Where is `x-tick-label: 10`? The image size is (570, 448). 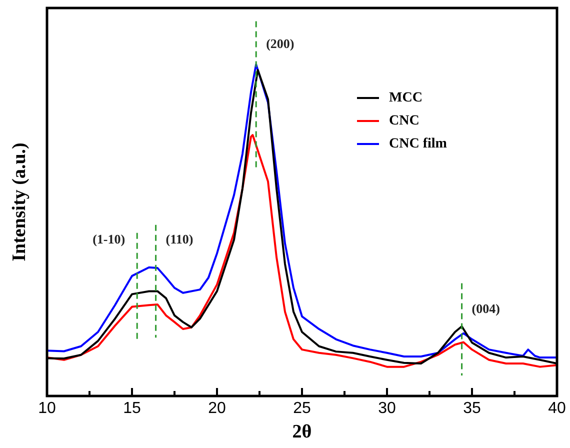
x-tick-label: 10 is located at coordinates (47, 409).